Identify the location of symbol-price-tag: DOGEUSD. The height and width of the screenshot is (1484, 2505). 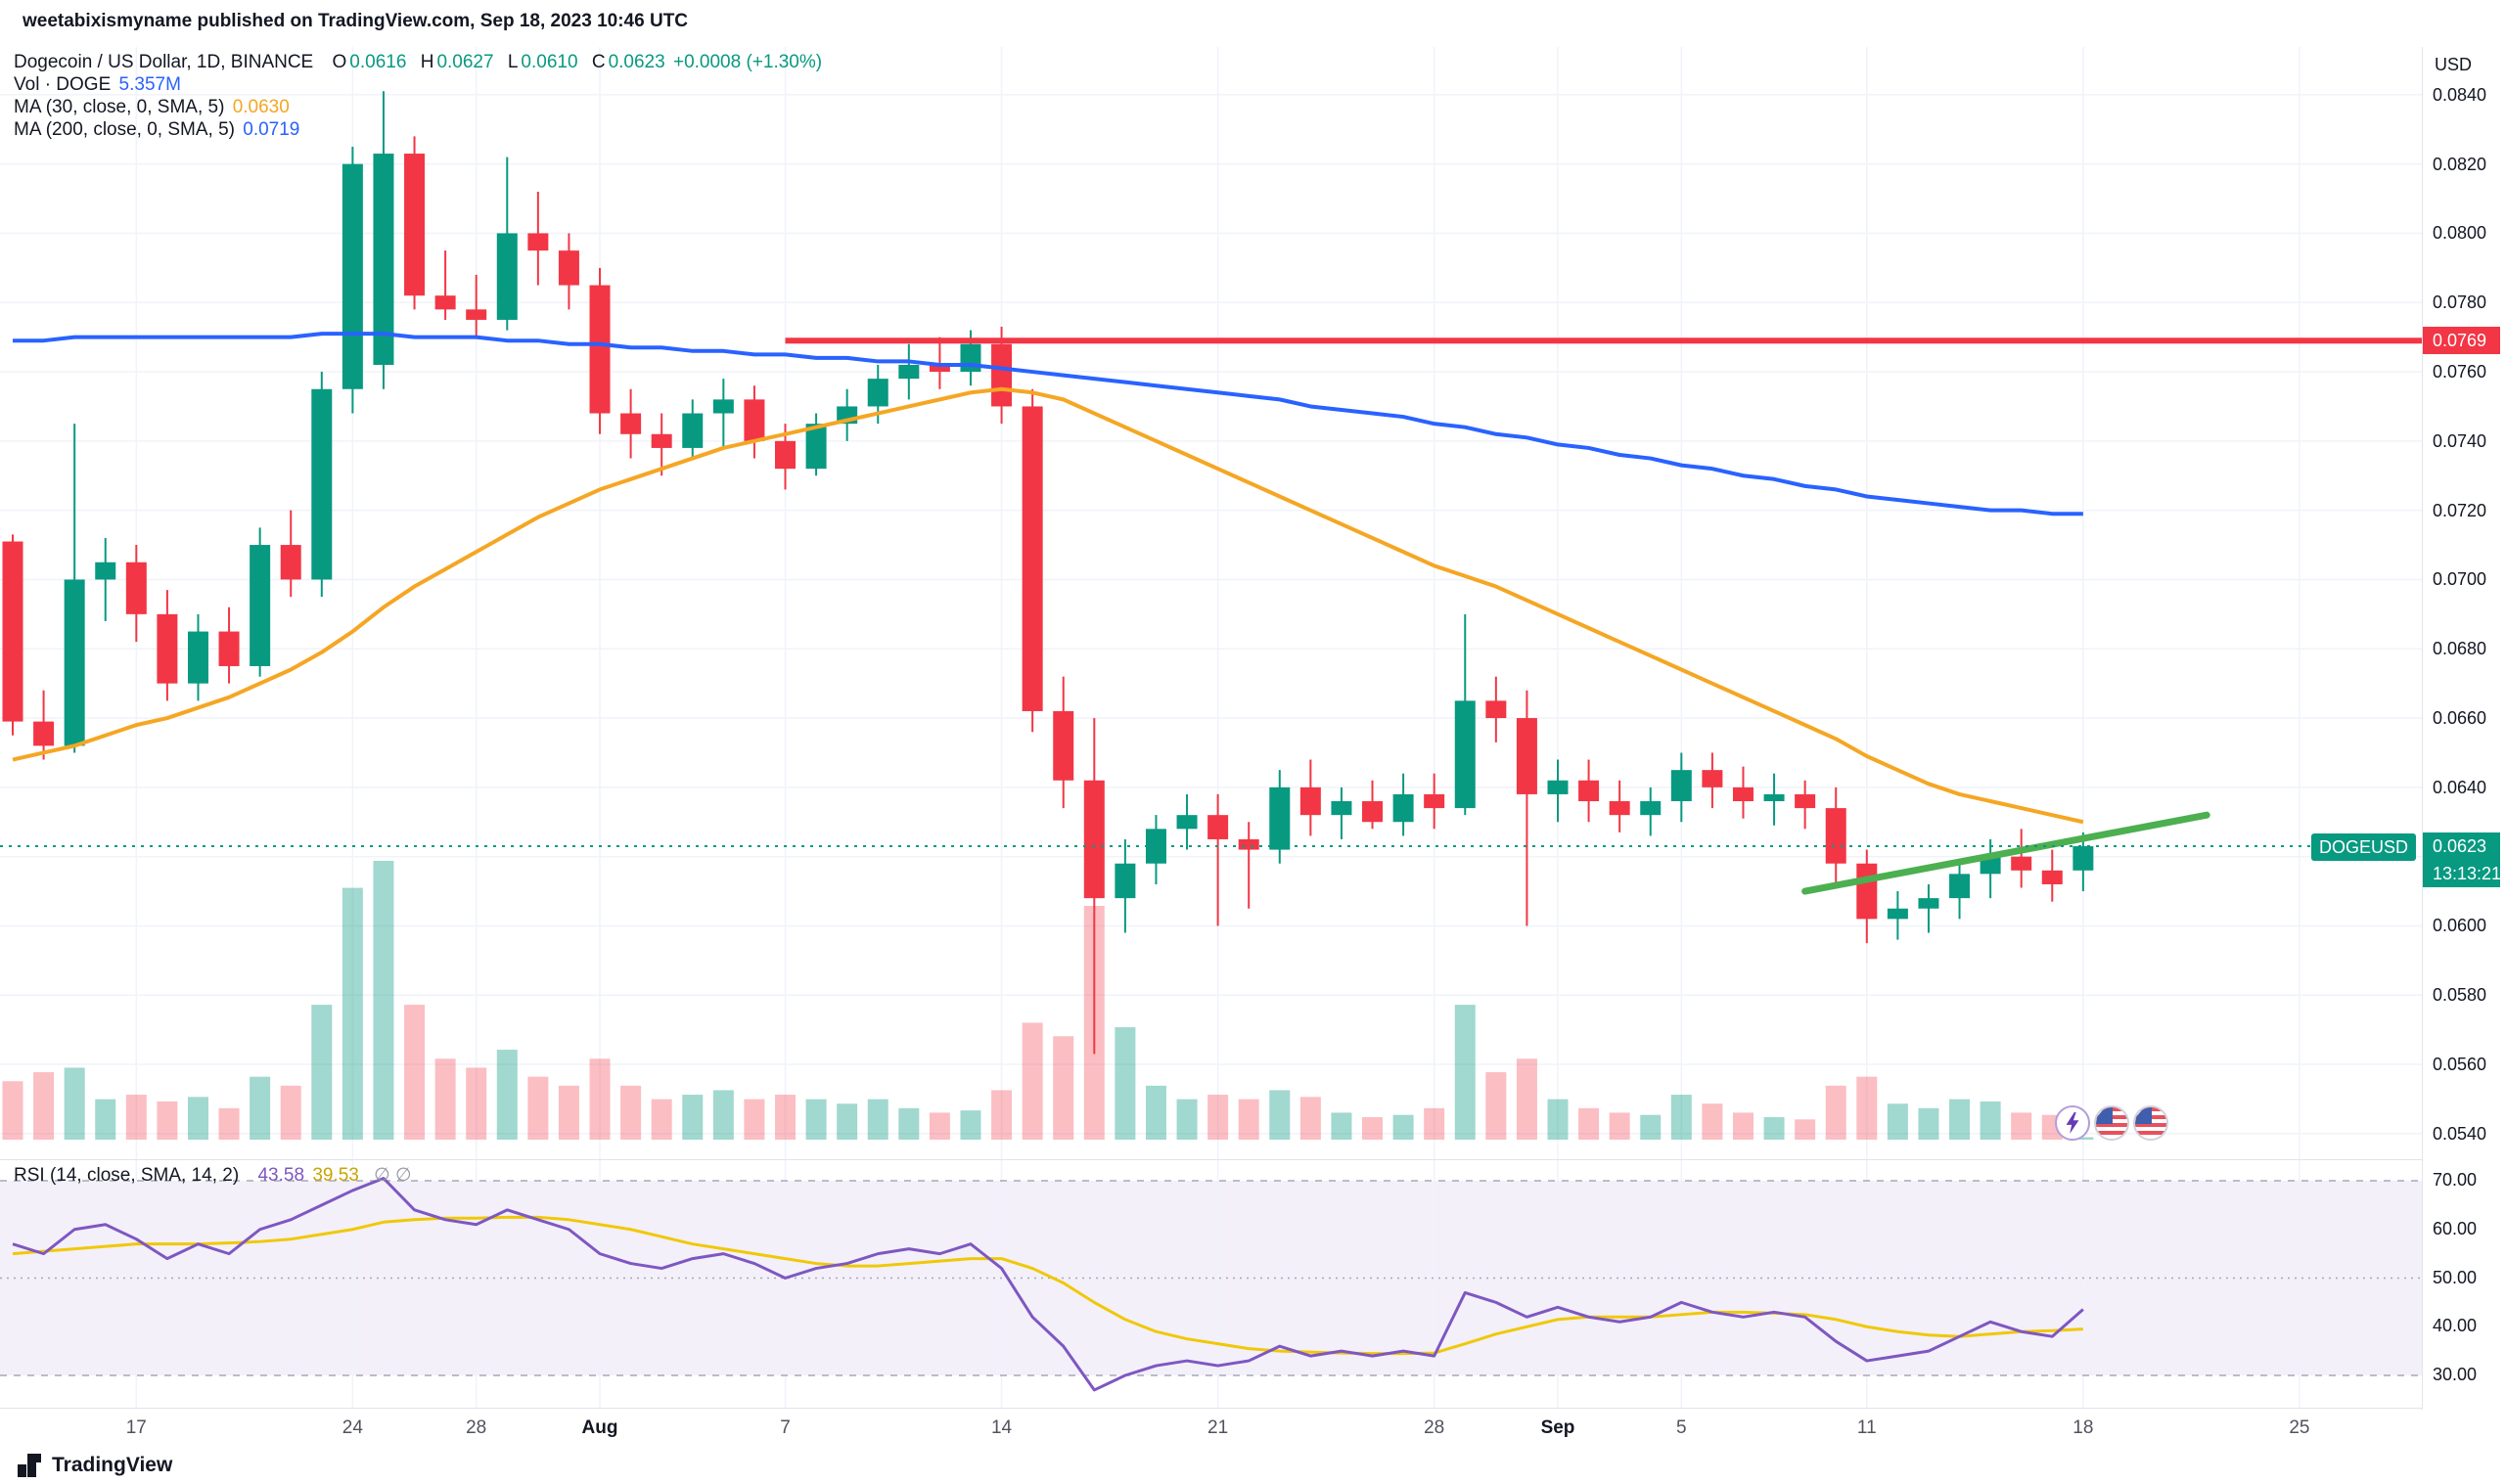
(2363, 847).